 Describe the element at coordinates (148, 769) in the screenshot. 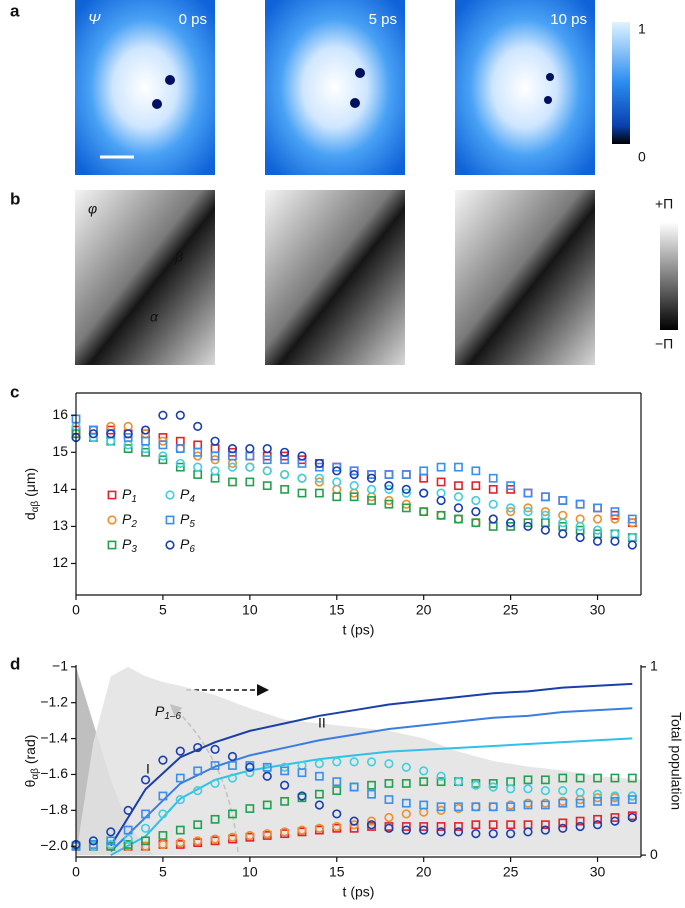

I see `annotation: I` at that location.